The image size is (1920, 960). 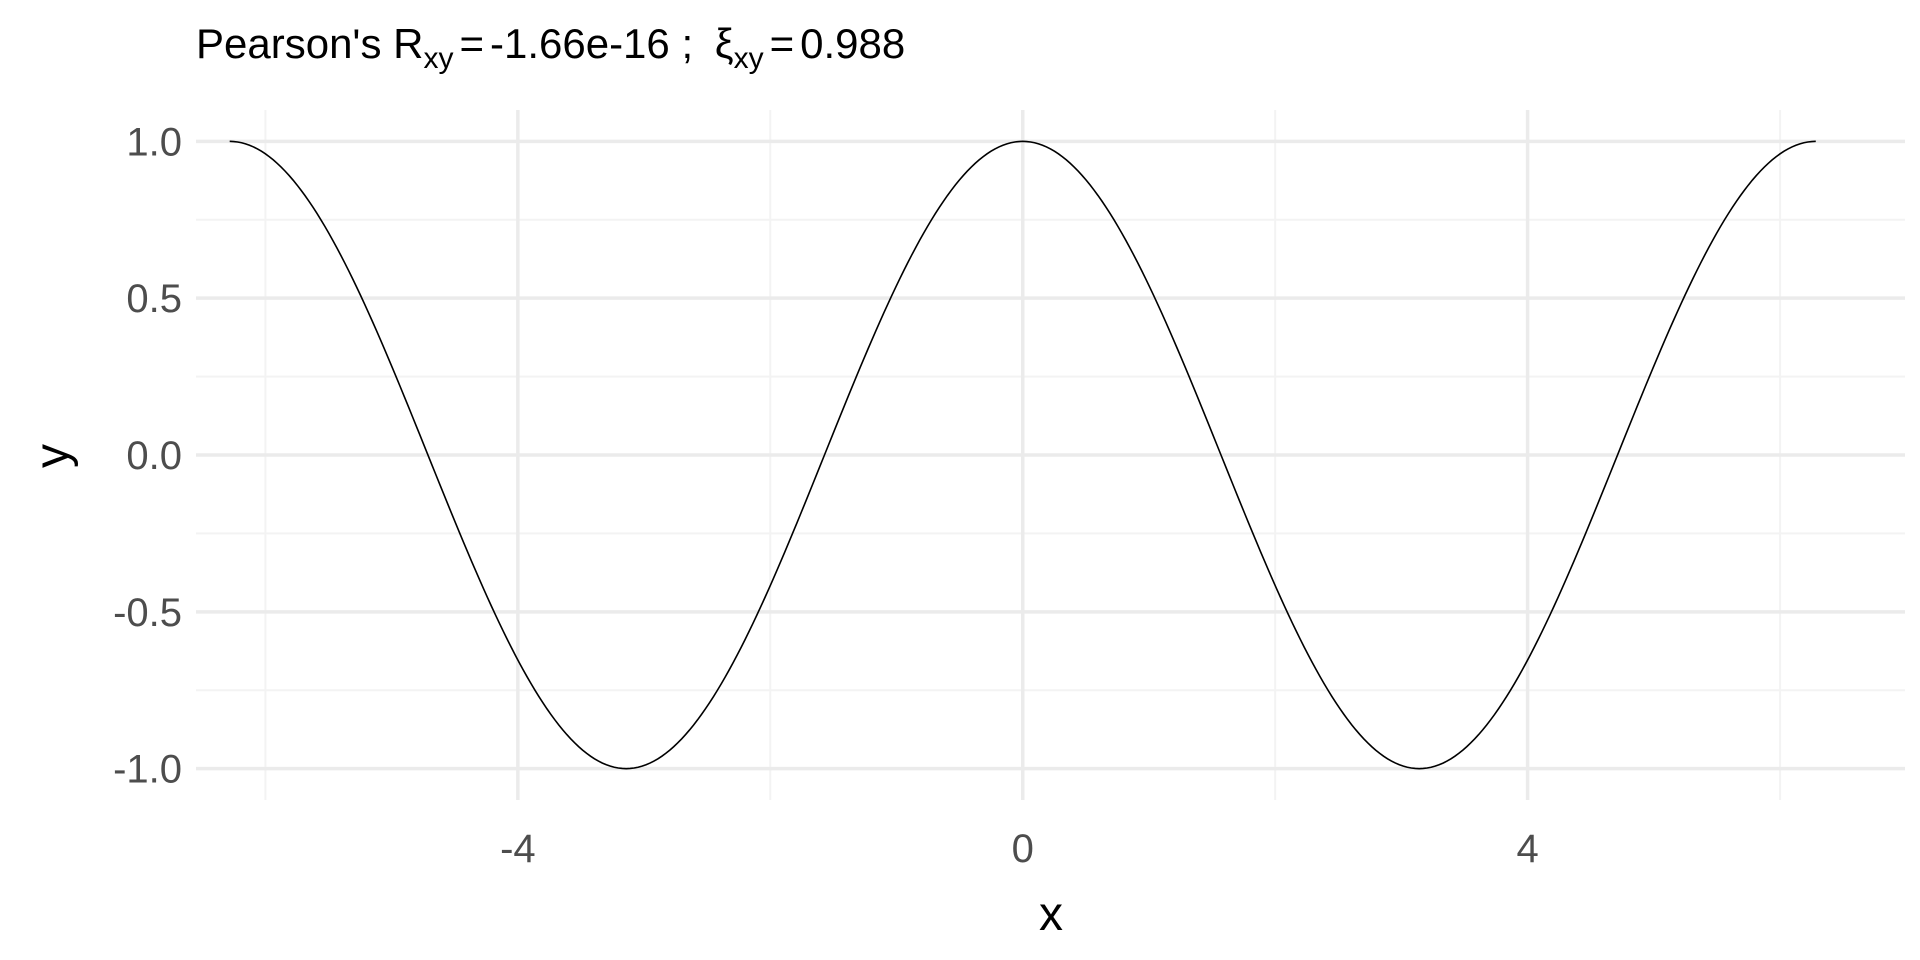 What do you see at coordinates (782, 43) in the screenshot?
I see `title-eq-2: =` at bounding box center [782, 43].